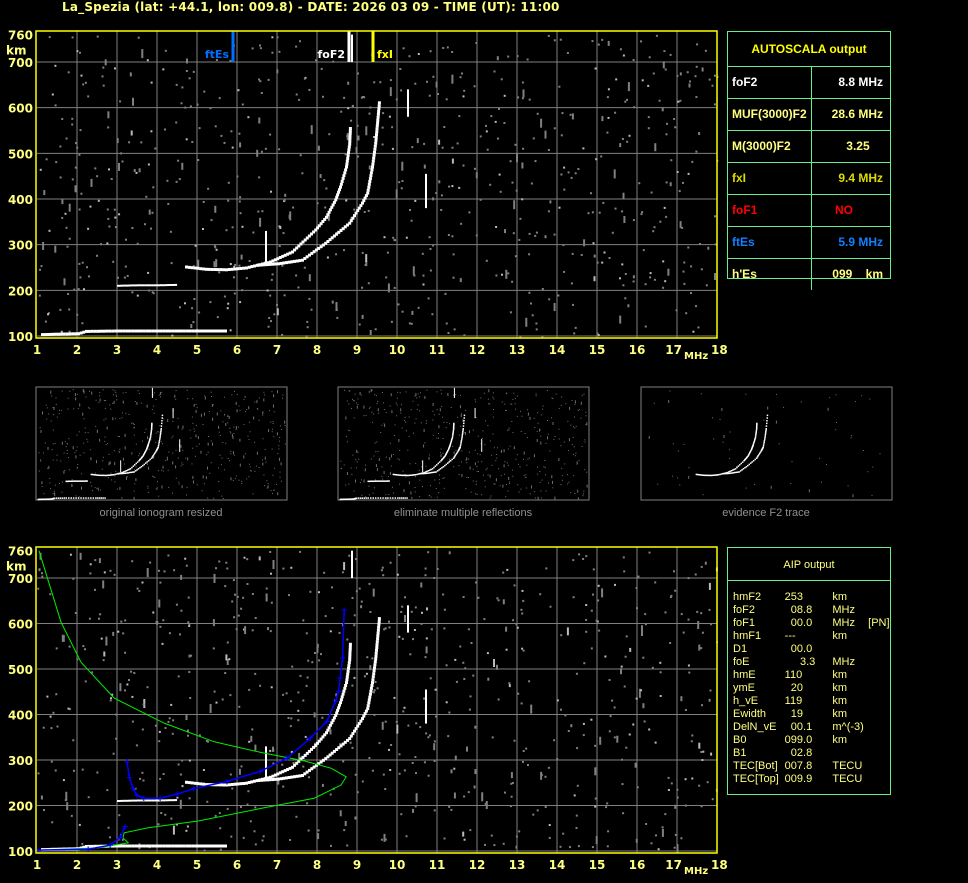 This screenshot has height=883, width=968. What do you see at coordinates (192, 700) in the screenshot?
I see `model-profile-curve` at bounding box center [192, 700].